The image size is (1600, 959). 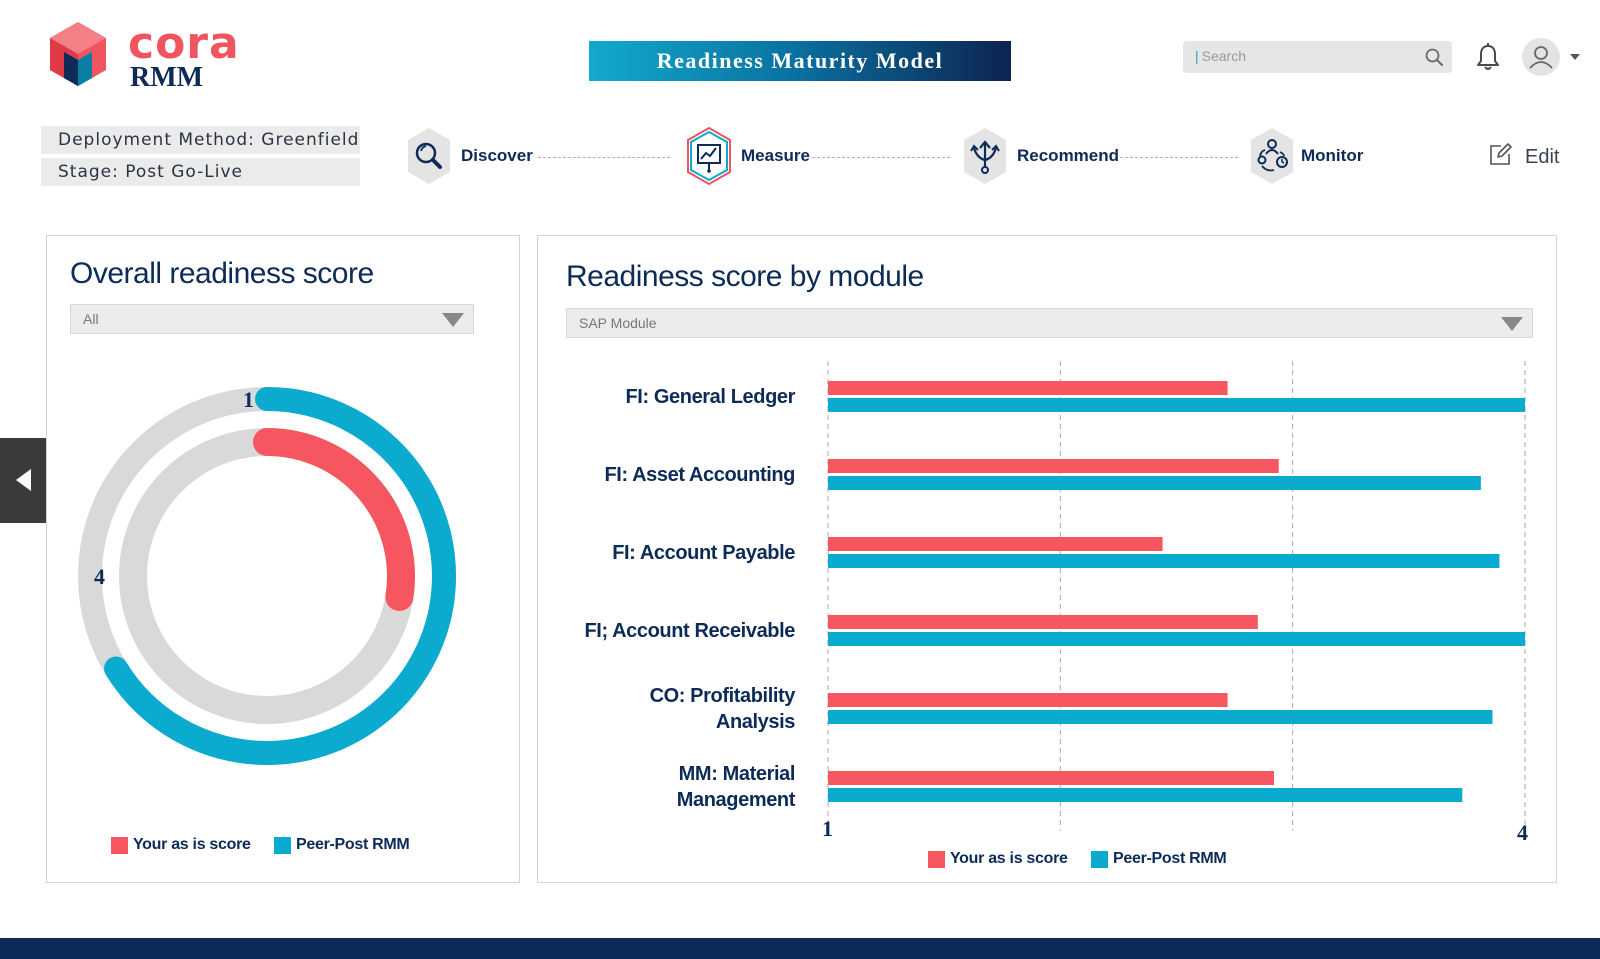 I want to click on page-title-banner: Readiness Maturity Model, so click(x=800, y=61).